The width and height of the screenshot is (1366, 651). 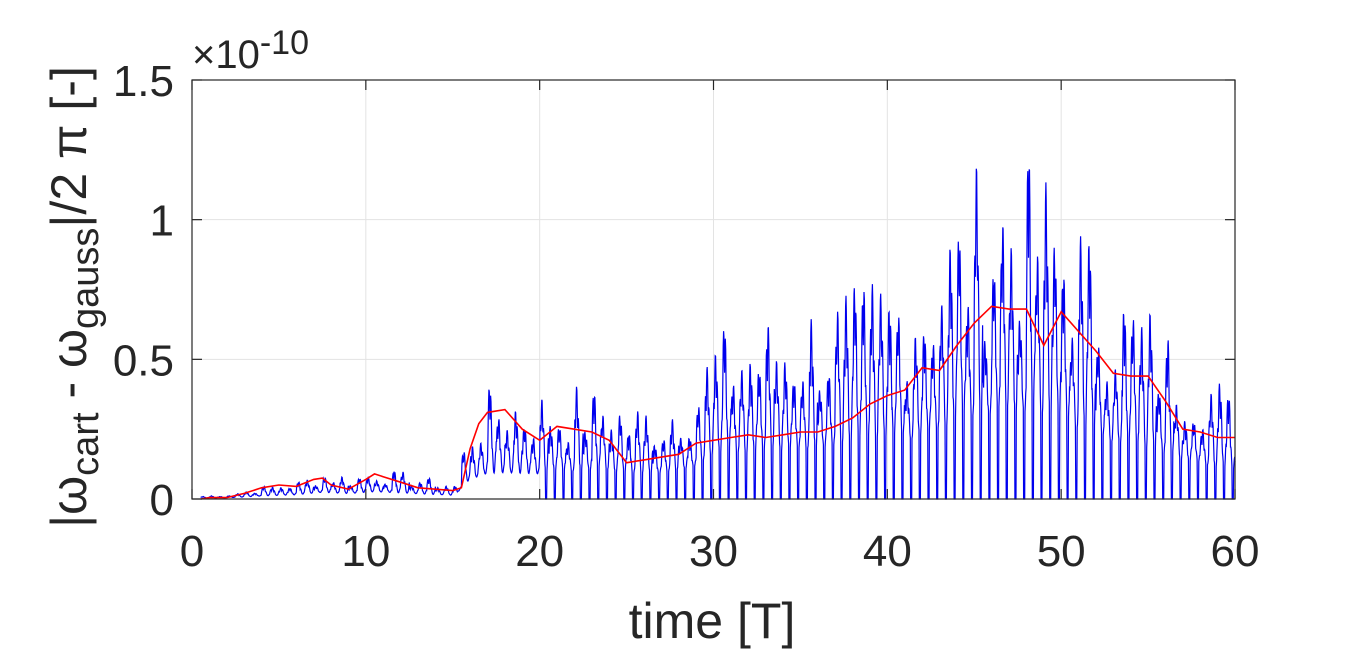 I want to click on x-tick-label: 20, so click(x=539, y=551).